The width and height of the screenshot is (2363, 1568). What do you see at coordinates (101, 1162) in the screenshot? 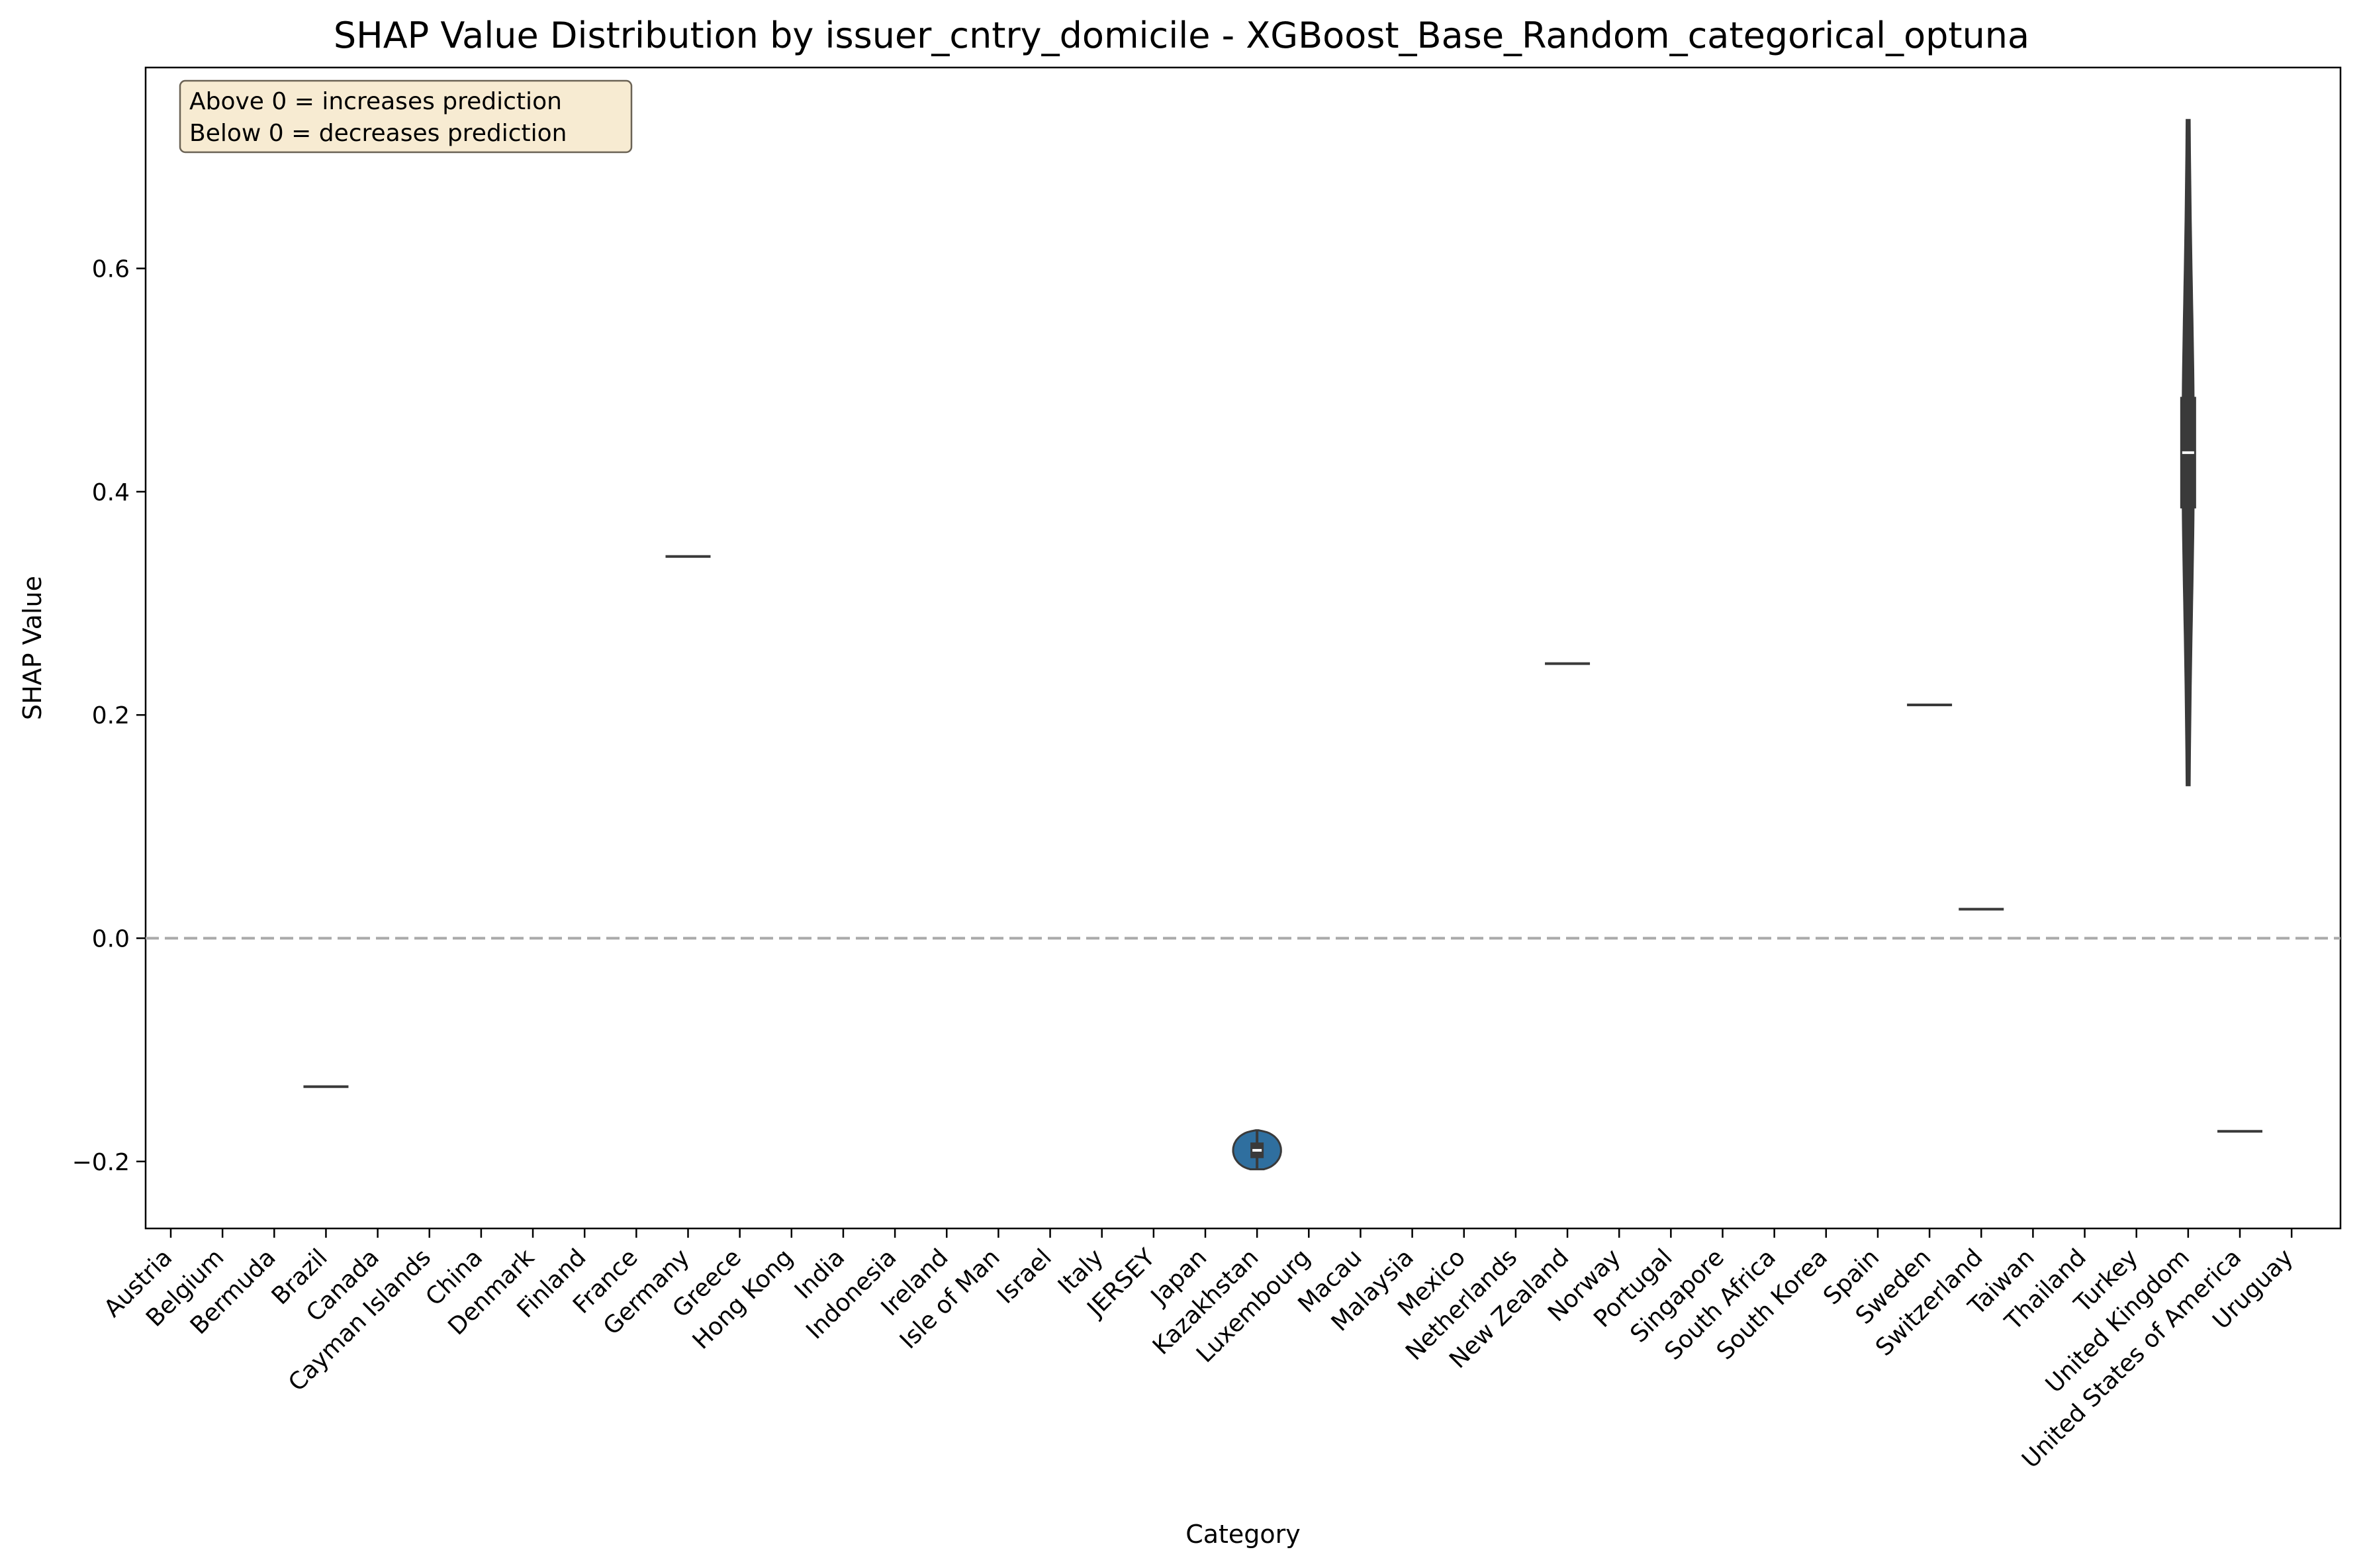
I see `y-tick-label: −0.2` at bounding box center [101, 1162].